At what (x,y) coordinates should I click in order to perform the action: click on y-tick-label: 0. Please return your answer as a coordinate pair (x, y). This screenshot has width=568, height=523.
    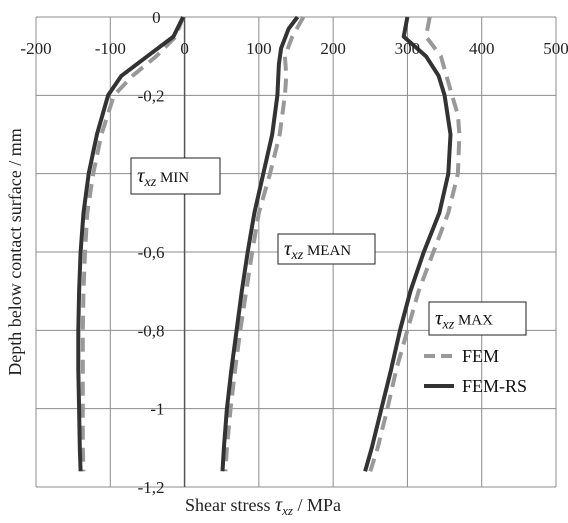
    Looking at the image, I should click on (156, 17).